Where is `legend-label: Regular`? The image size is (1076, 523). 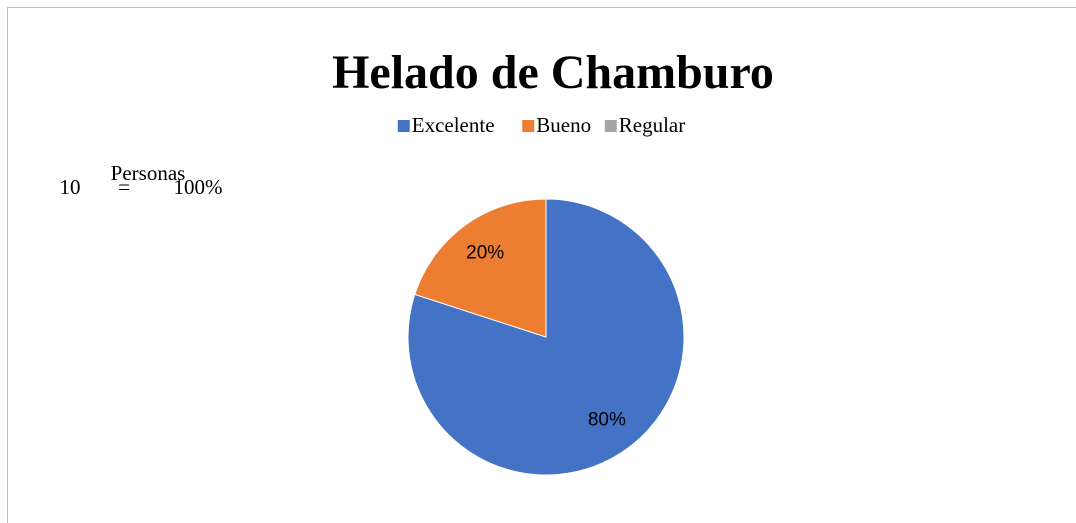 legend-label: Regular is located at coordinates (652, 125).